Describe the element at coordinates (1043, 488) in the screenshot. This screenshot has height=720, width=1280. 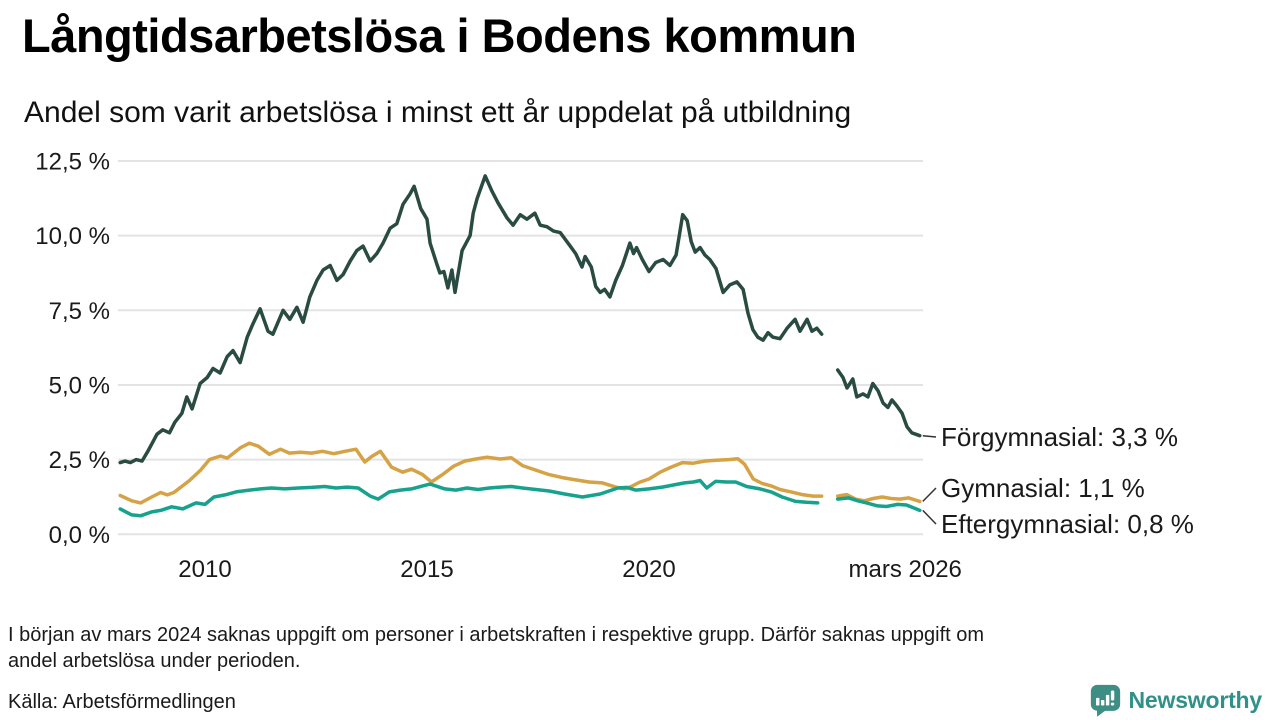
I see `series-end-label-gymnasial: Gymnasial: 1,1 %` at that location.